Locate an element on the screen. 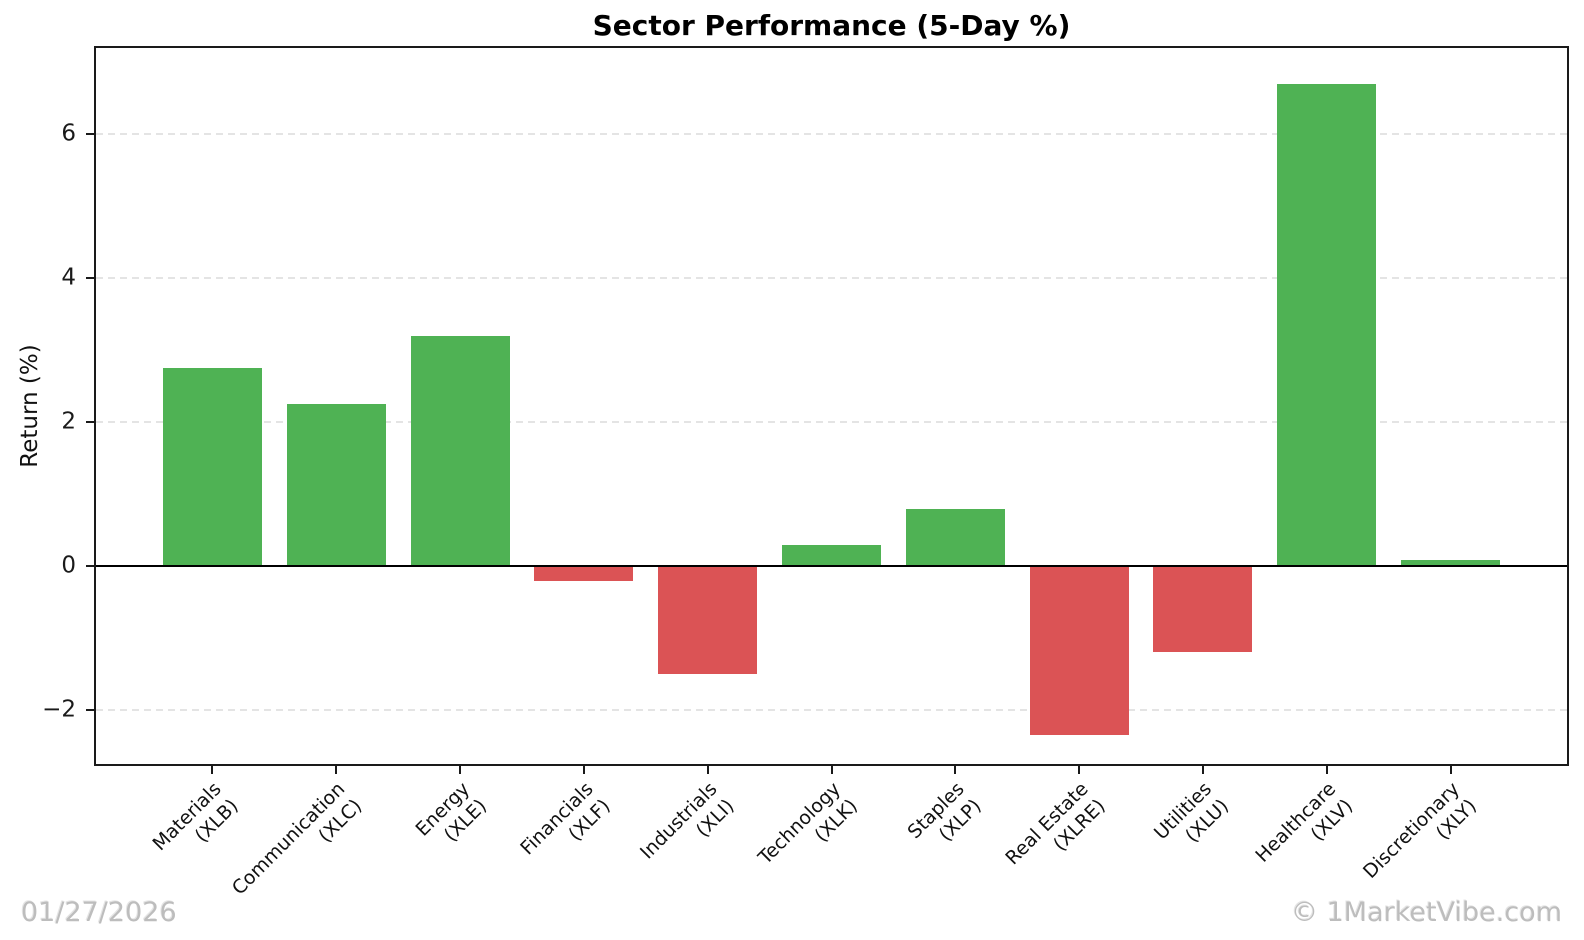 The image size is (1584, 940). y-tick-label: −2 is located at coordinates (59, 709).